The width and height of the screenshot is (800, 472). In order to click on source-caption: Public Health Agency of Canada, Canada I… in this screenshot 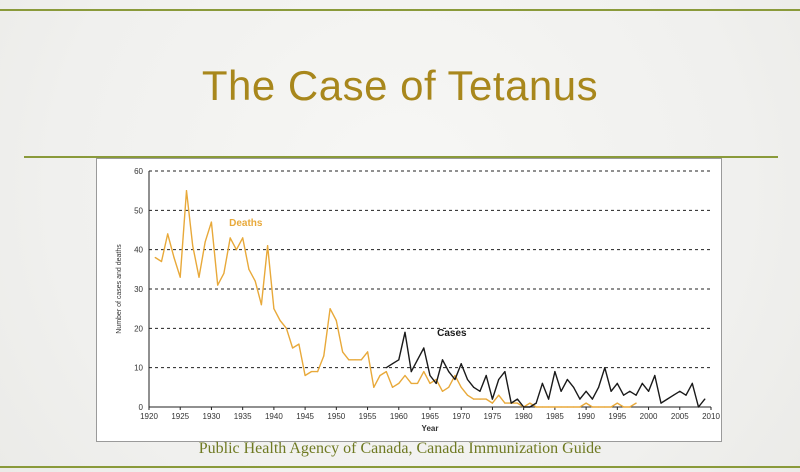, I will do `click(400, 448)`.